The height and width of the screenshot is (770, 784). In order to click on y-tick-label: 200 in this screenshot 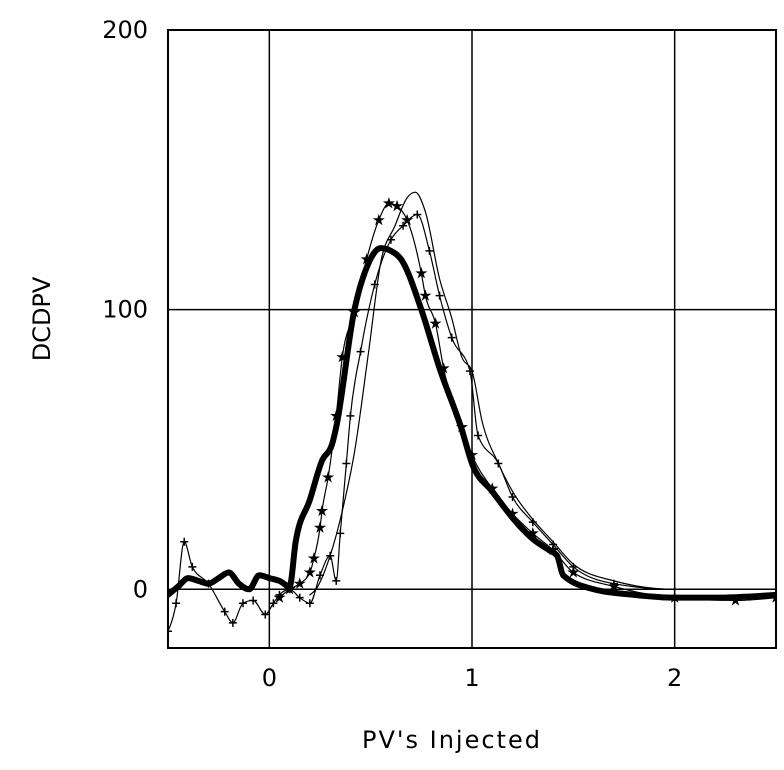, I will do `click(125, 30)`.